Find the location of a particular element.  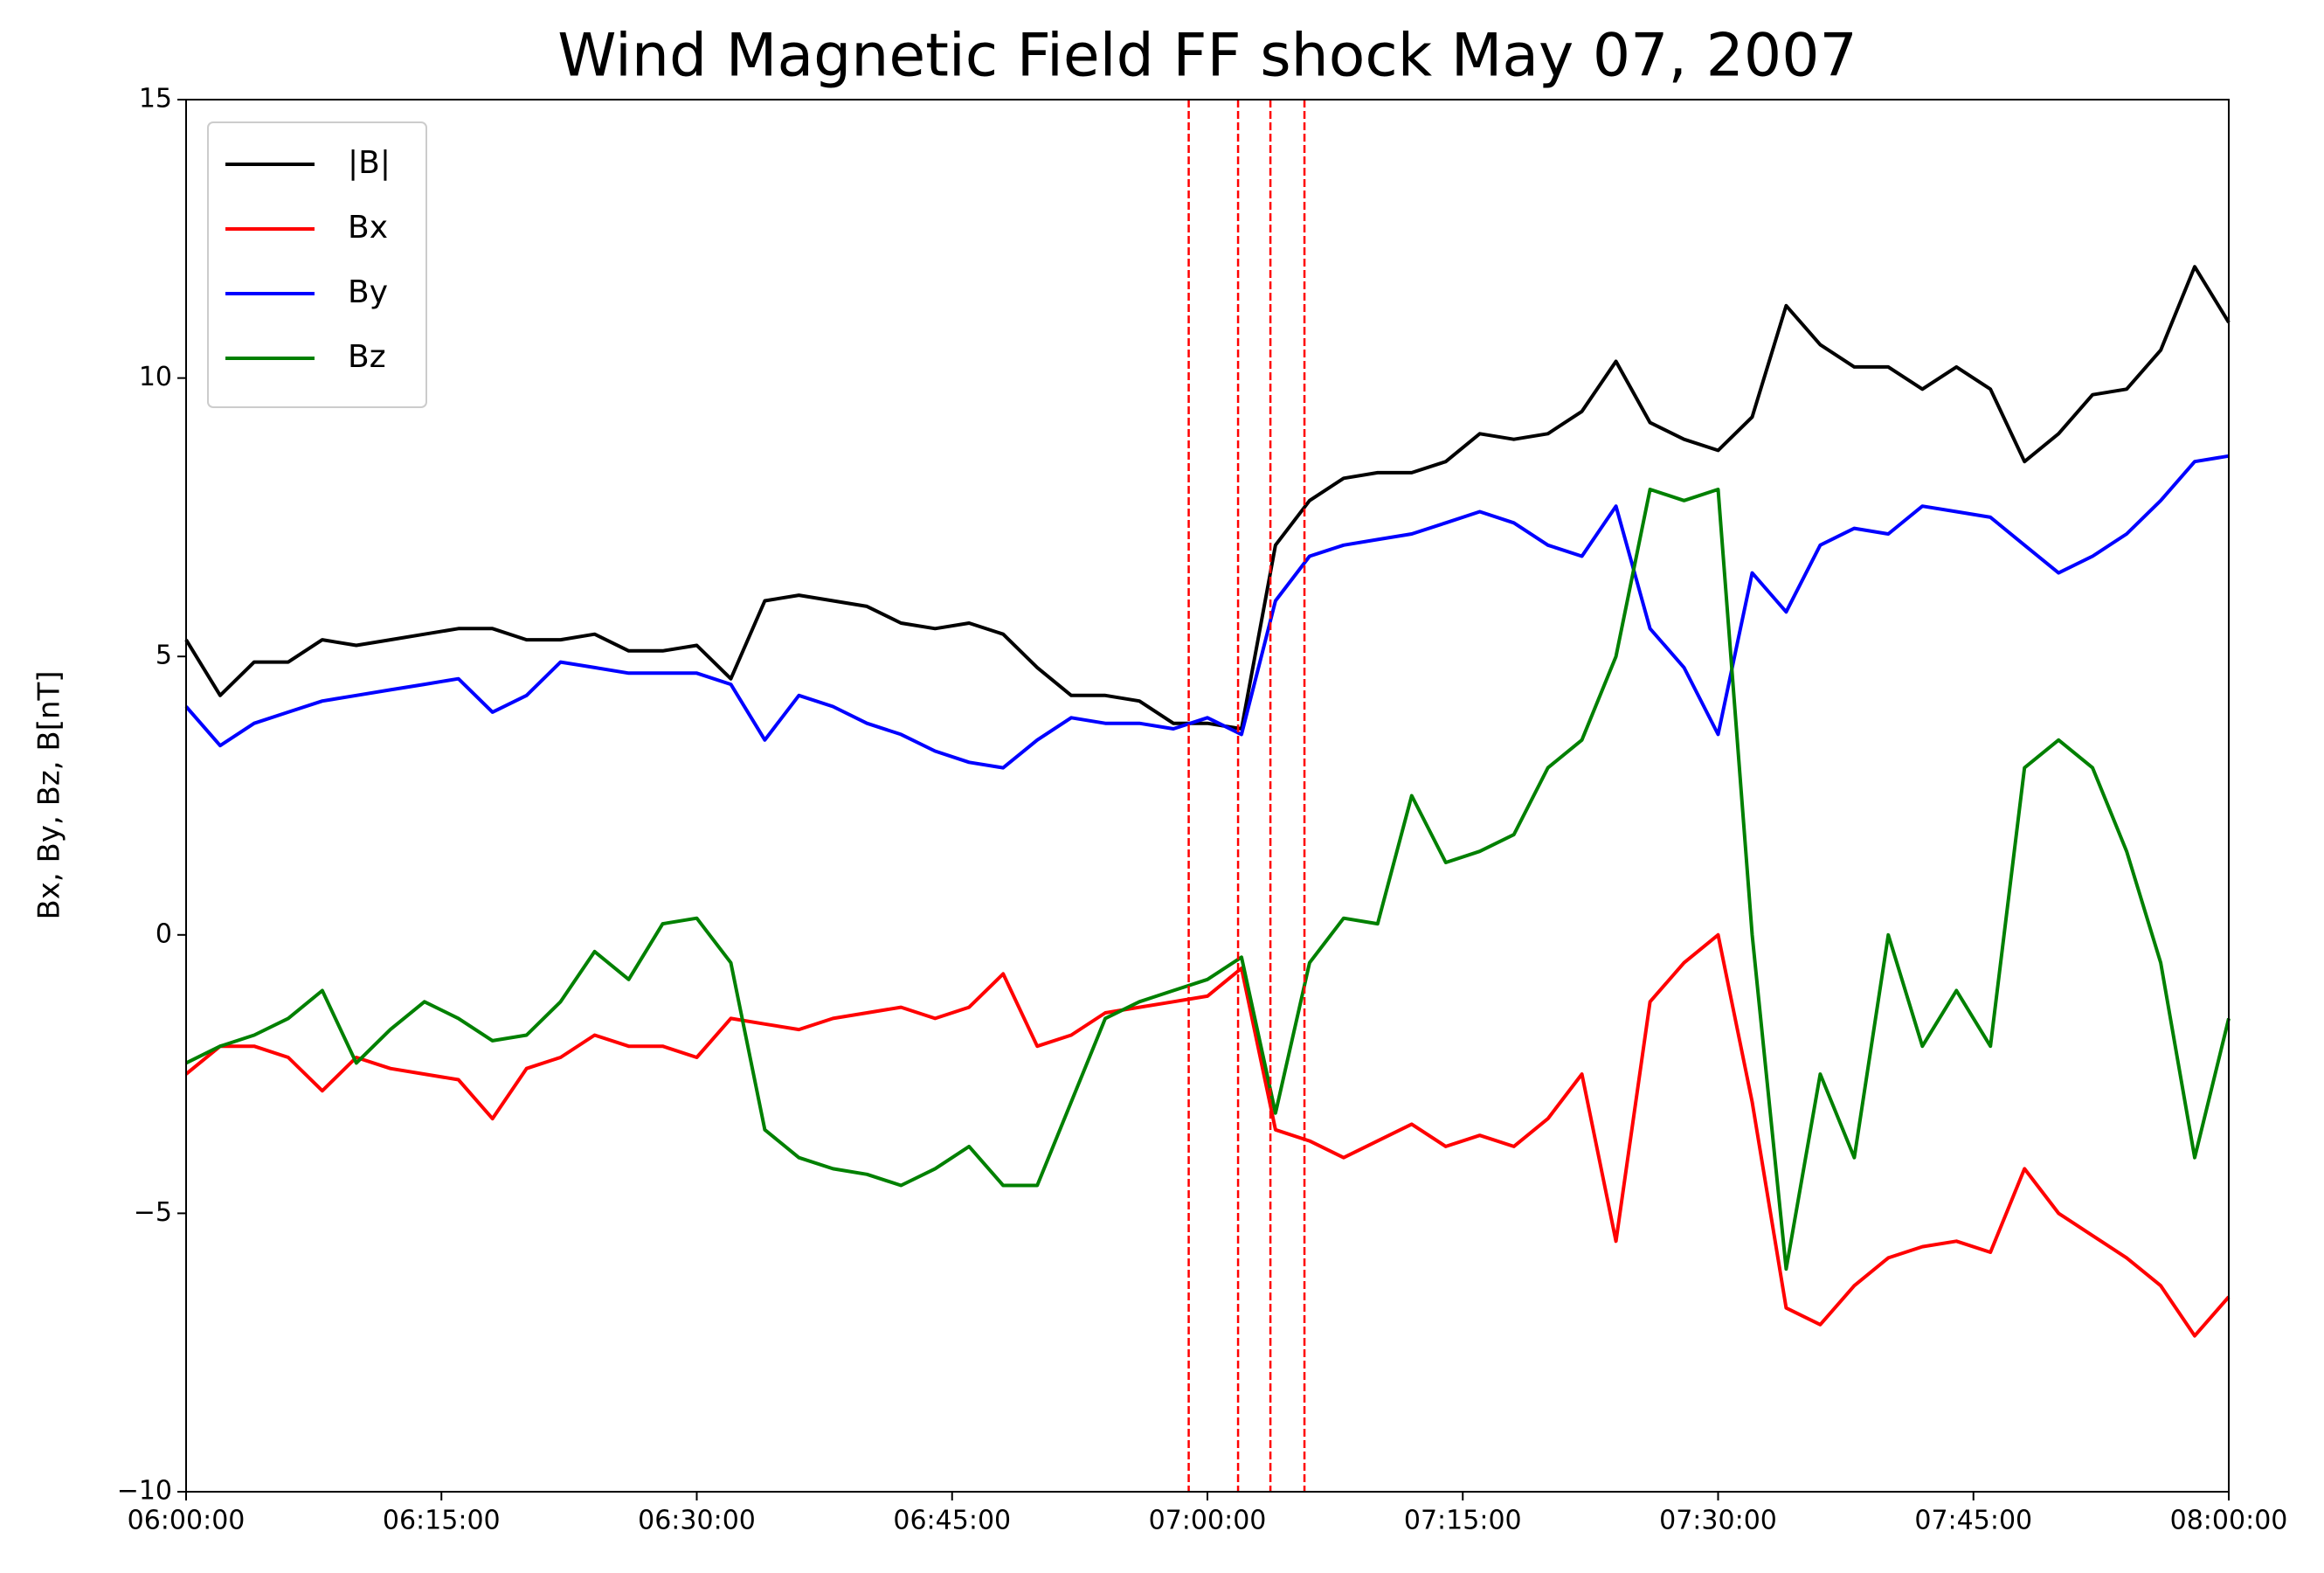

x-tick-label: 06:30:00 is located at coordinates (697, 1521).